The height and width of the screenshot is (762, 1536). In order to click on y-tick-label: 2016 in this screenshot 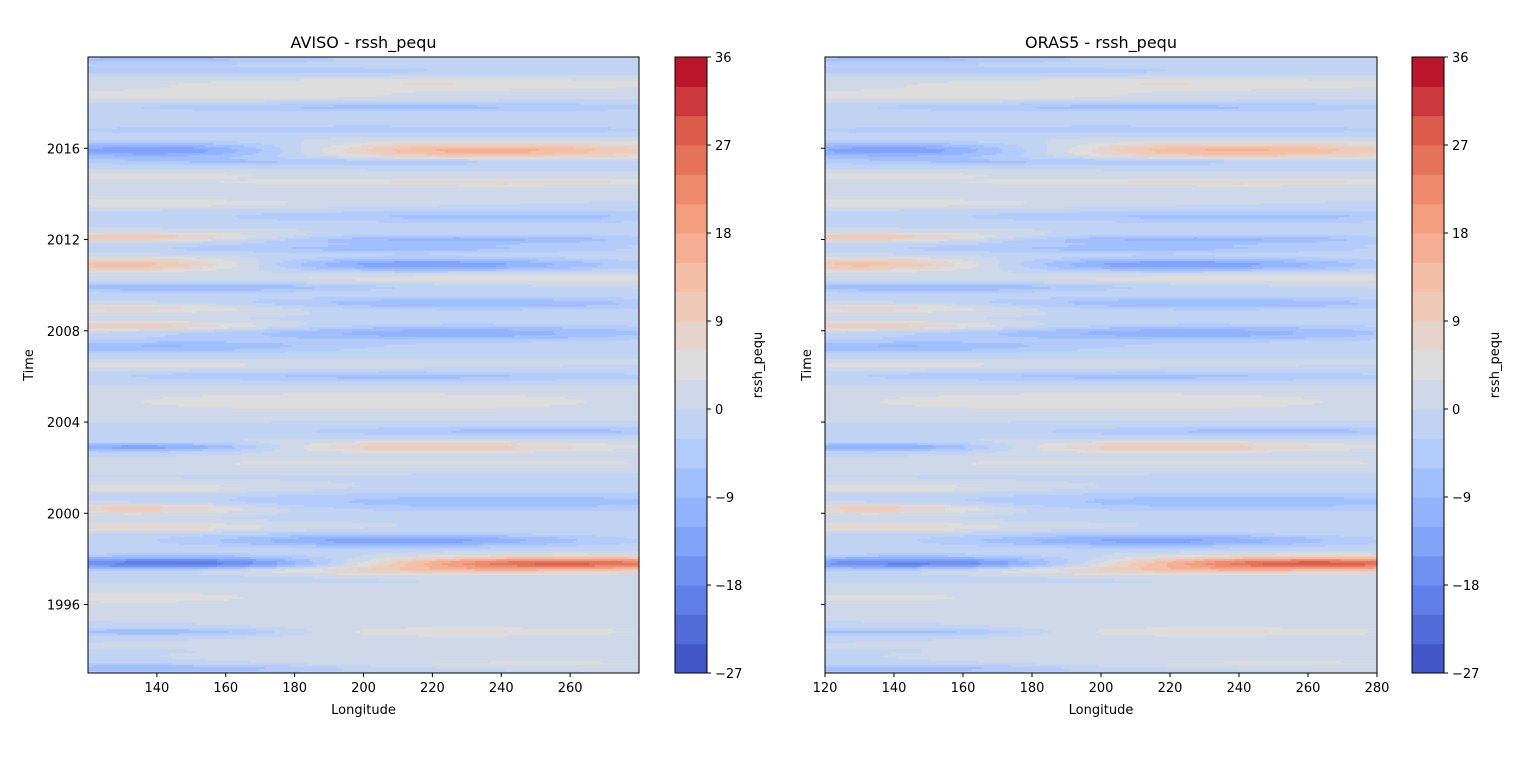, I will do `click(63, 149)`.